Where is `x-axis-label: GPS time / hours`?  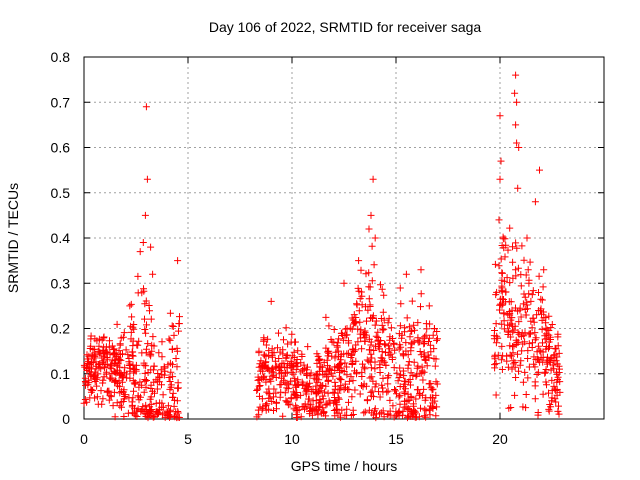
x-axis-label: GPS time / hours is located at coordinates (344, 466).